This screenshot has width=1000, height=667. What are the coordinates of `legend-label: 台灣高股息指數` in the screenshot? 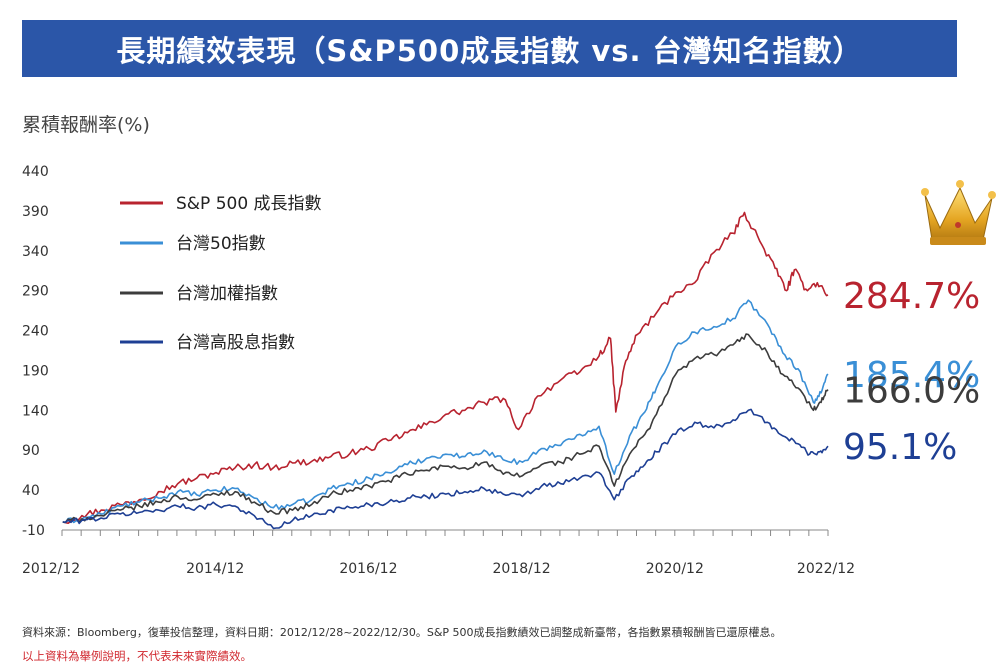 It's located at (235, 343).